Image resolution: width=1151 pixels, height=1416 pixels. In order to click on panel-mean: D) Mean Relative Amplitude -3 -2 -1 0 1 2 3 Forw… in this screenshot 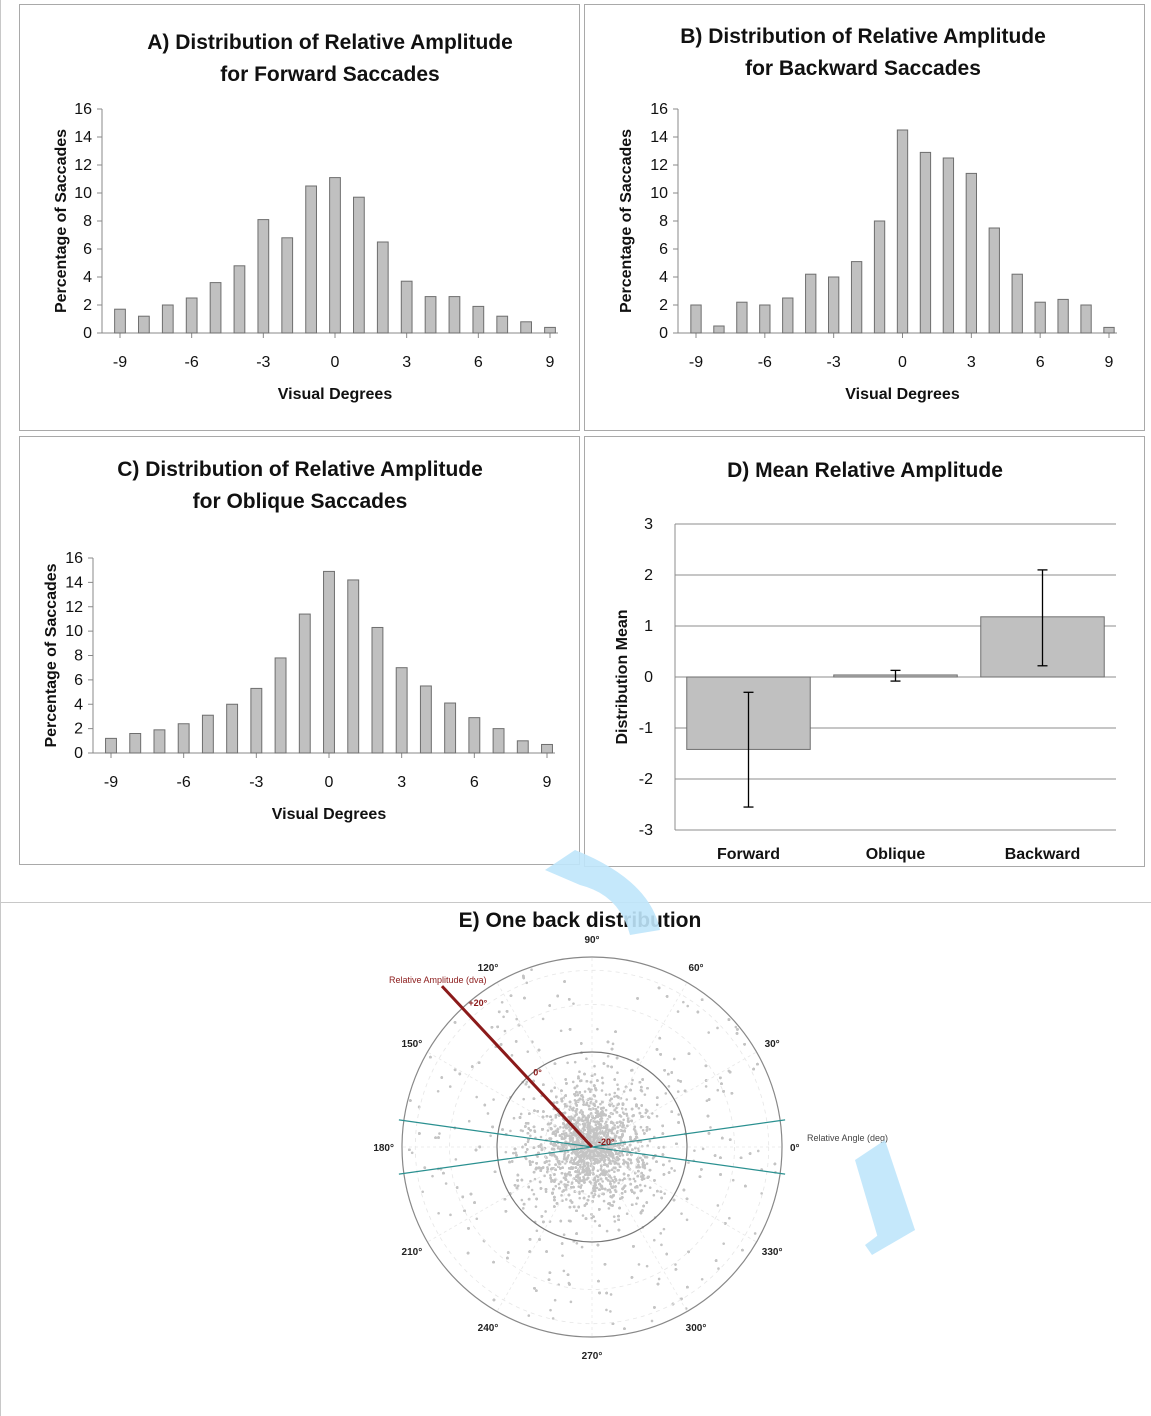, I will do `click(864, 651)`.